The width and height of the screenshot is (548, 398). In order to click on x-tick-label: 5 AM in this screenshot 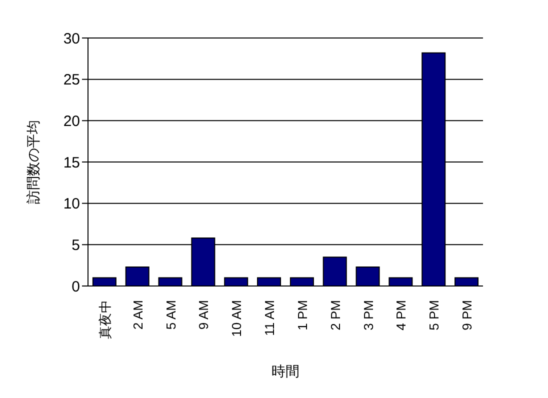, I will do `click(170, 315)`.